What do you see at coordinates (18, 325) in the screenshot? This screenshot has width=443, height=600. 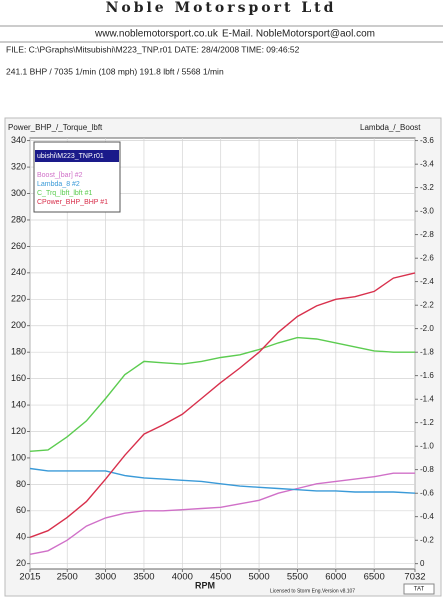 I see `y-tick-label: 200` at bounding box center [18, 325].